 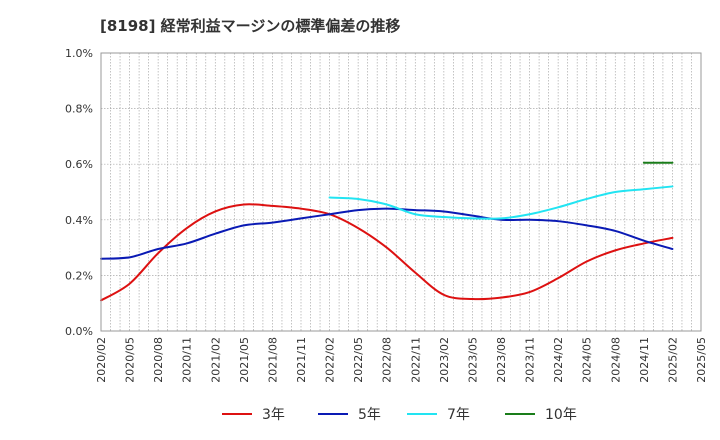 What do you see at coordinates (701, 360) in the screenshot?
I see `x-tick-label: 2025/05` at bounding box center [701, 360].